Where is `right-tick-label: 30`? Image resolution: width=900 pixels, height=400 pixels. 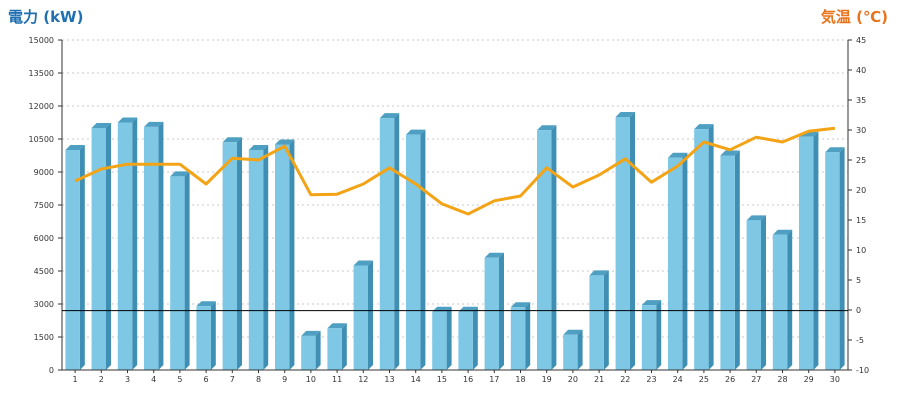
right-tick-label: 30 is located at coordinates (861, 130).